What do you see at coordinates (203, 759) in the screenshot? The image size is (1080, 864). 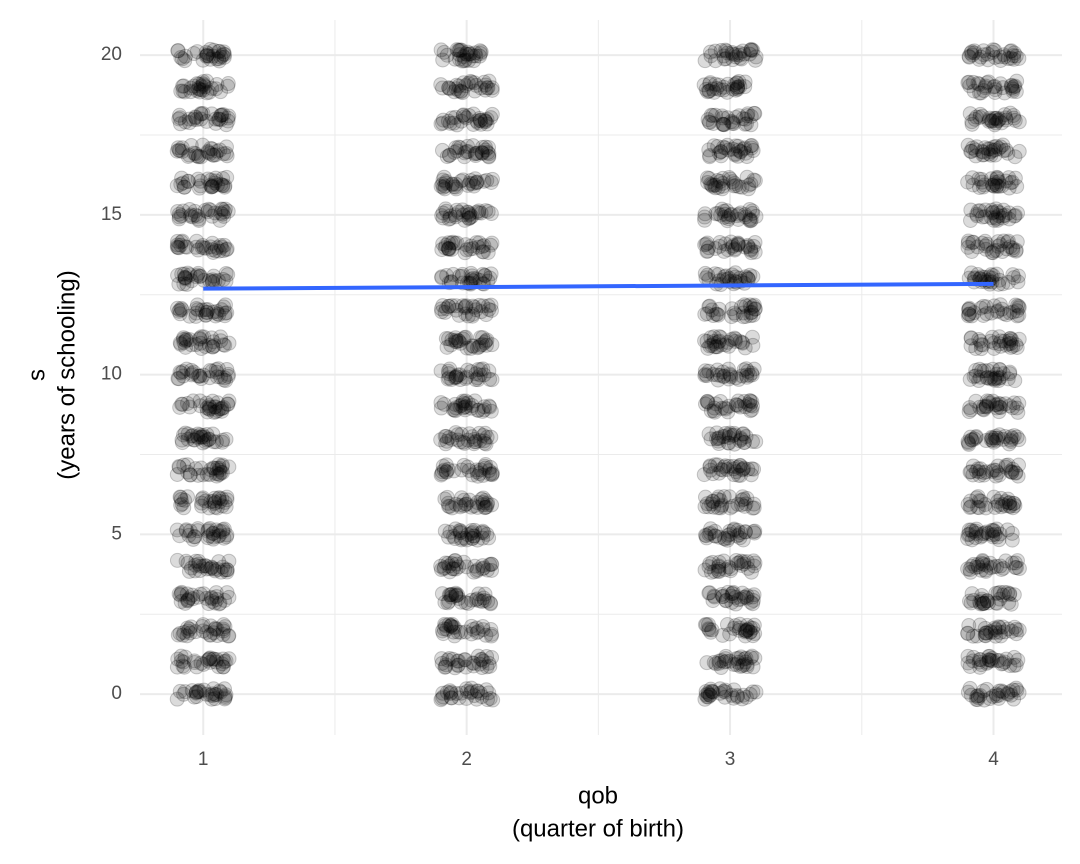 I see `x-tick-label: 1` at bounding box center [203, 759].